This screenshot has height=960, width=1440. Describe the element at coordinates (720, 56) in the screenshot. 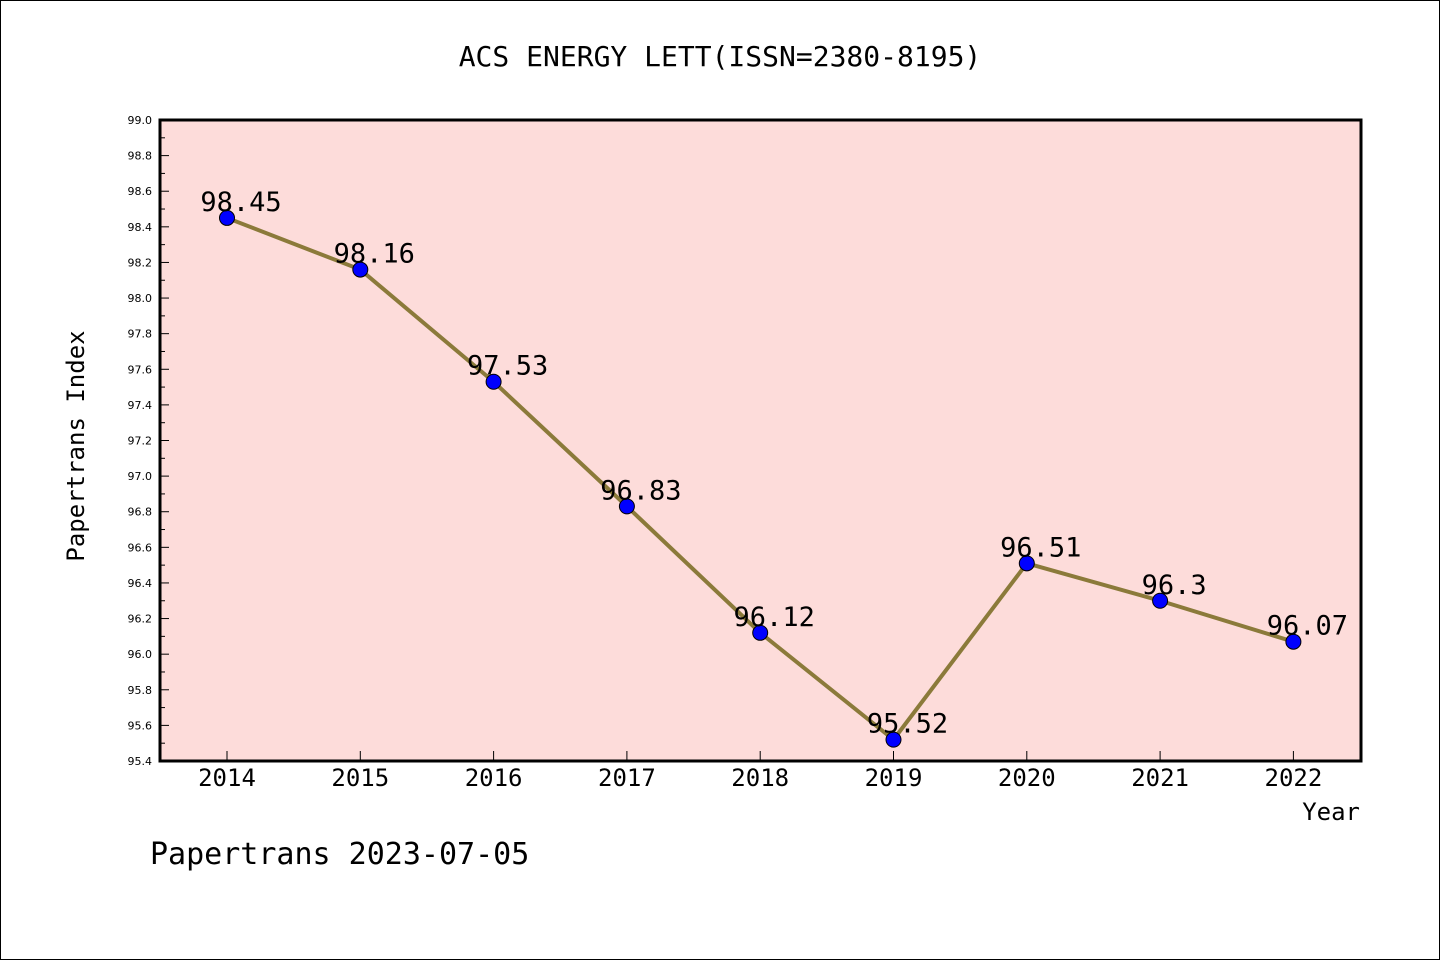

I see `chart-title: ACS ENERGY LETT(ISSN=2380-8195)` at that location.